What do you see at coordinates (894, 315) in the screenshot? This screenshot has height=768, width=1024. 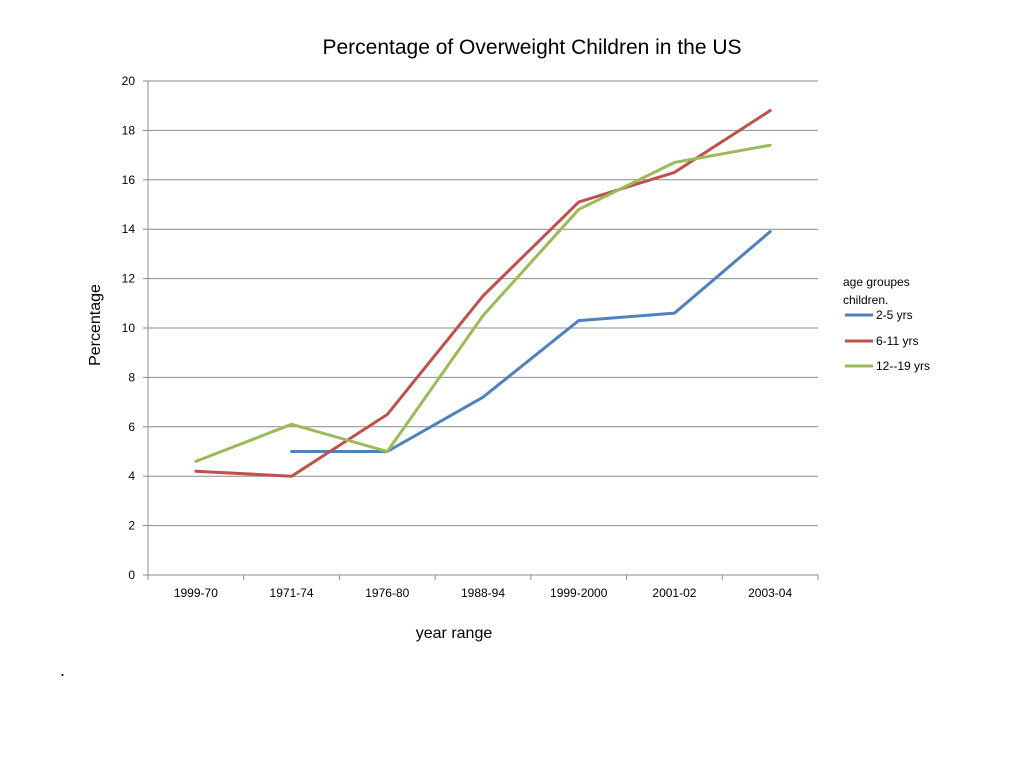 I see `legend-label: 2-5 yrs` at bounding box center [894, 315].